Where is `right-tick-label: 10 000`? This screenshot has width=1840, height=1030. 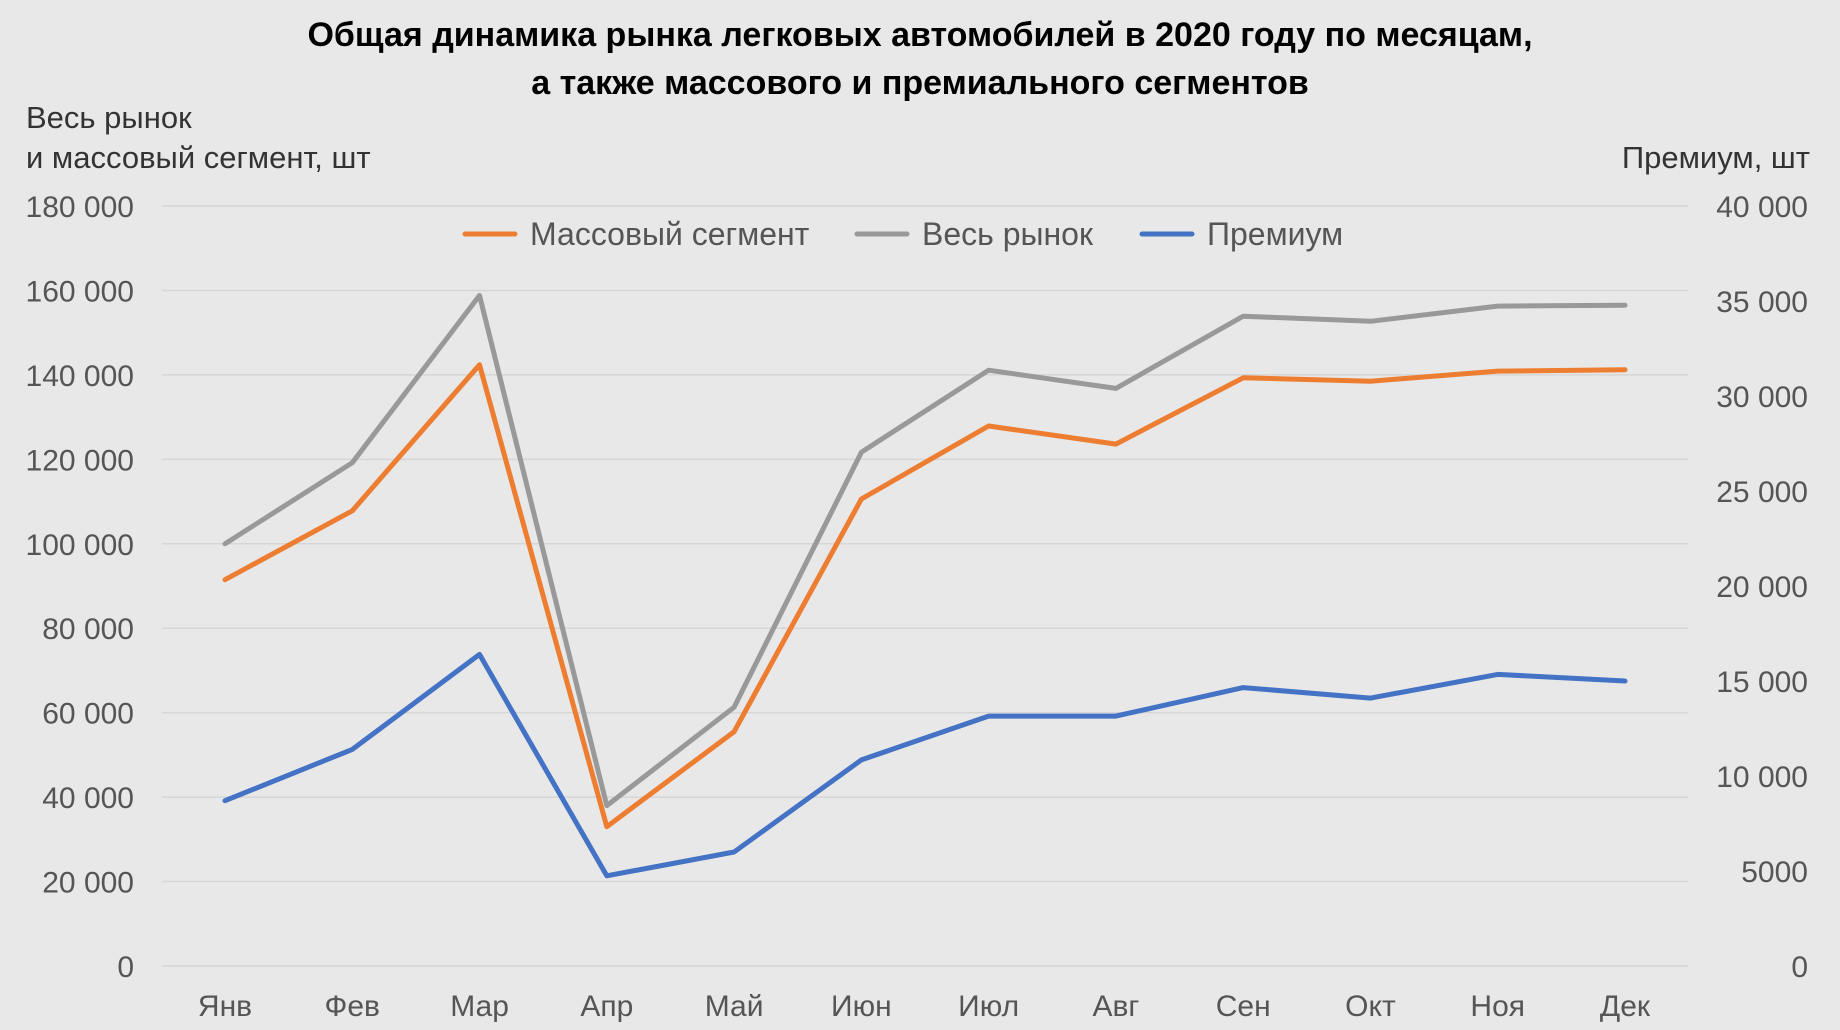 right-tick-label: 10 000 is located at coordinates (1762, 777).